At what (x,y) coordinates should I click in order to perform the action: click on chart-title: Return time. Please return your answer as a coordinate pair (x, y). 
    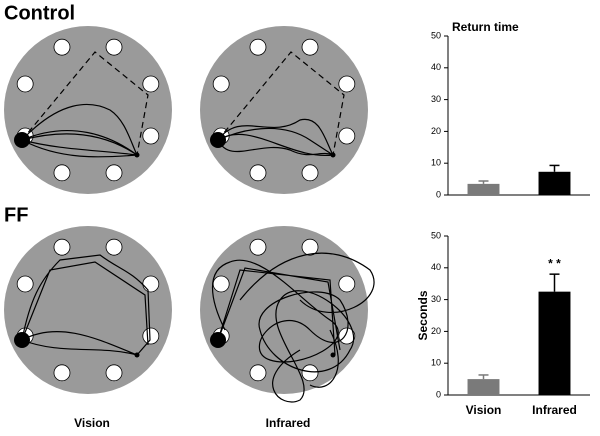
    Looking at the image, I should click on (485, 27).